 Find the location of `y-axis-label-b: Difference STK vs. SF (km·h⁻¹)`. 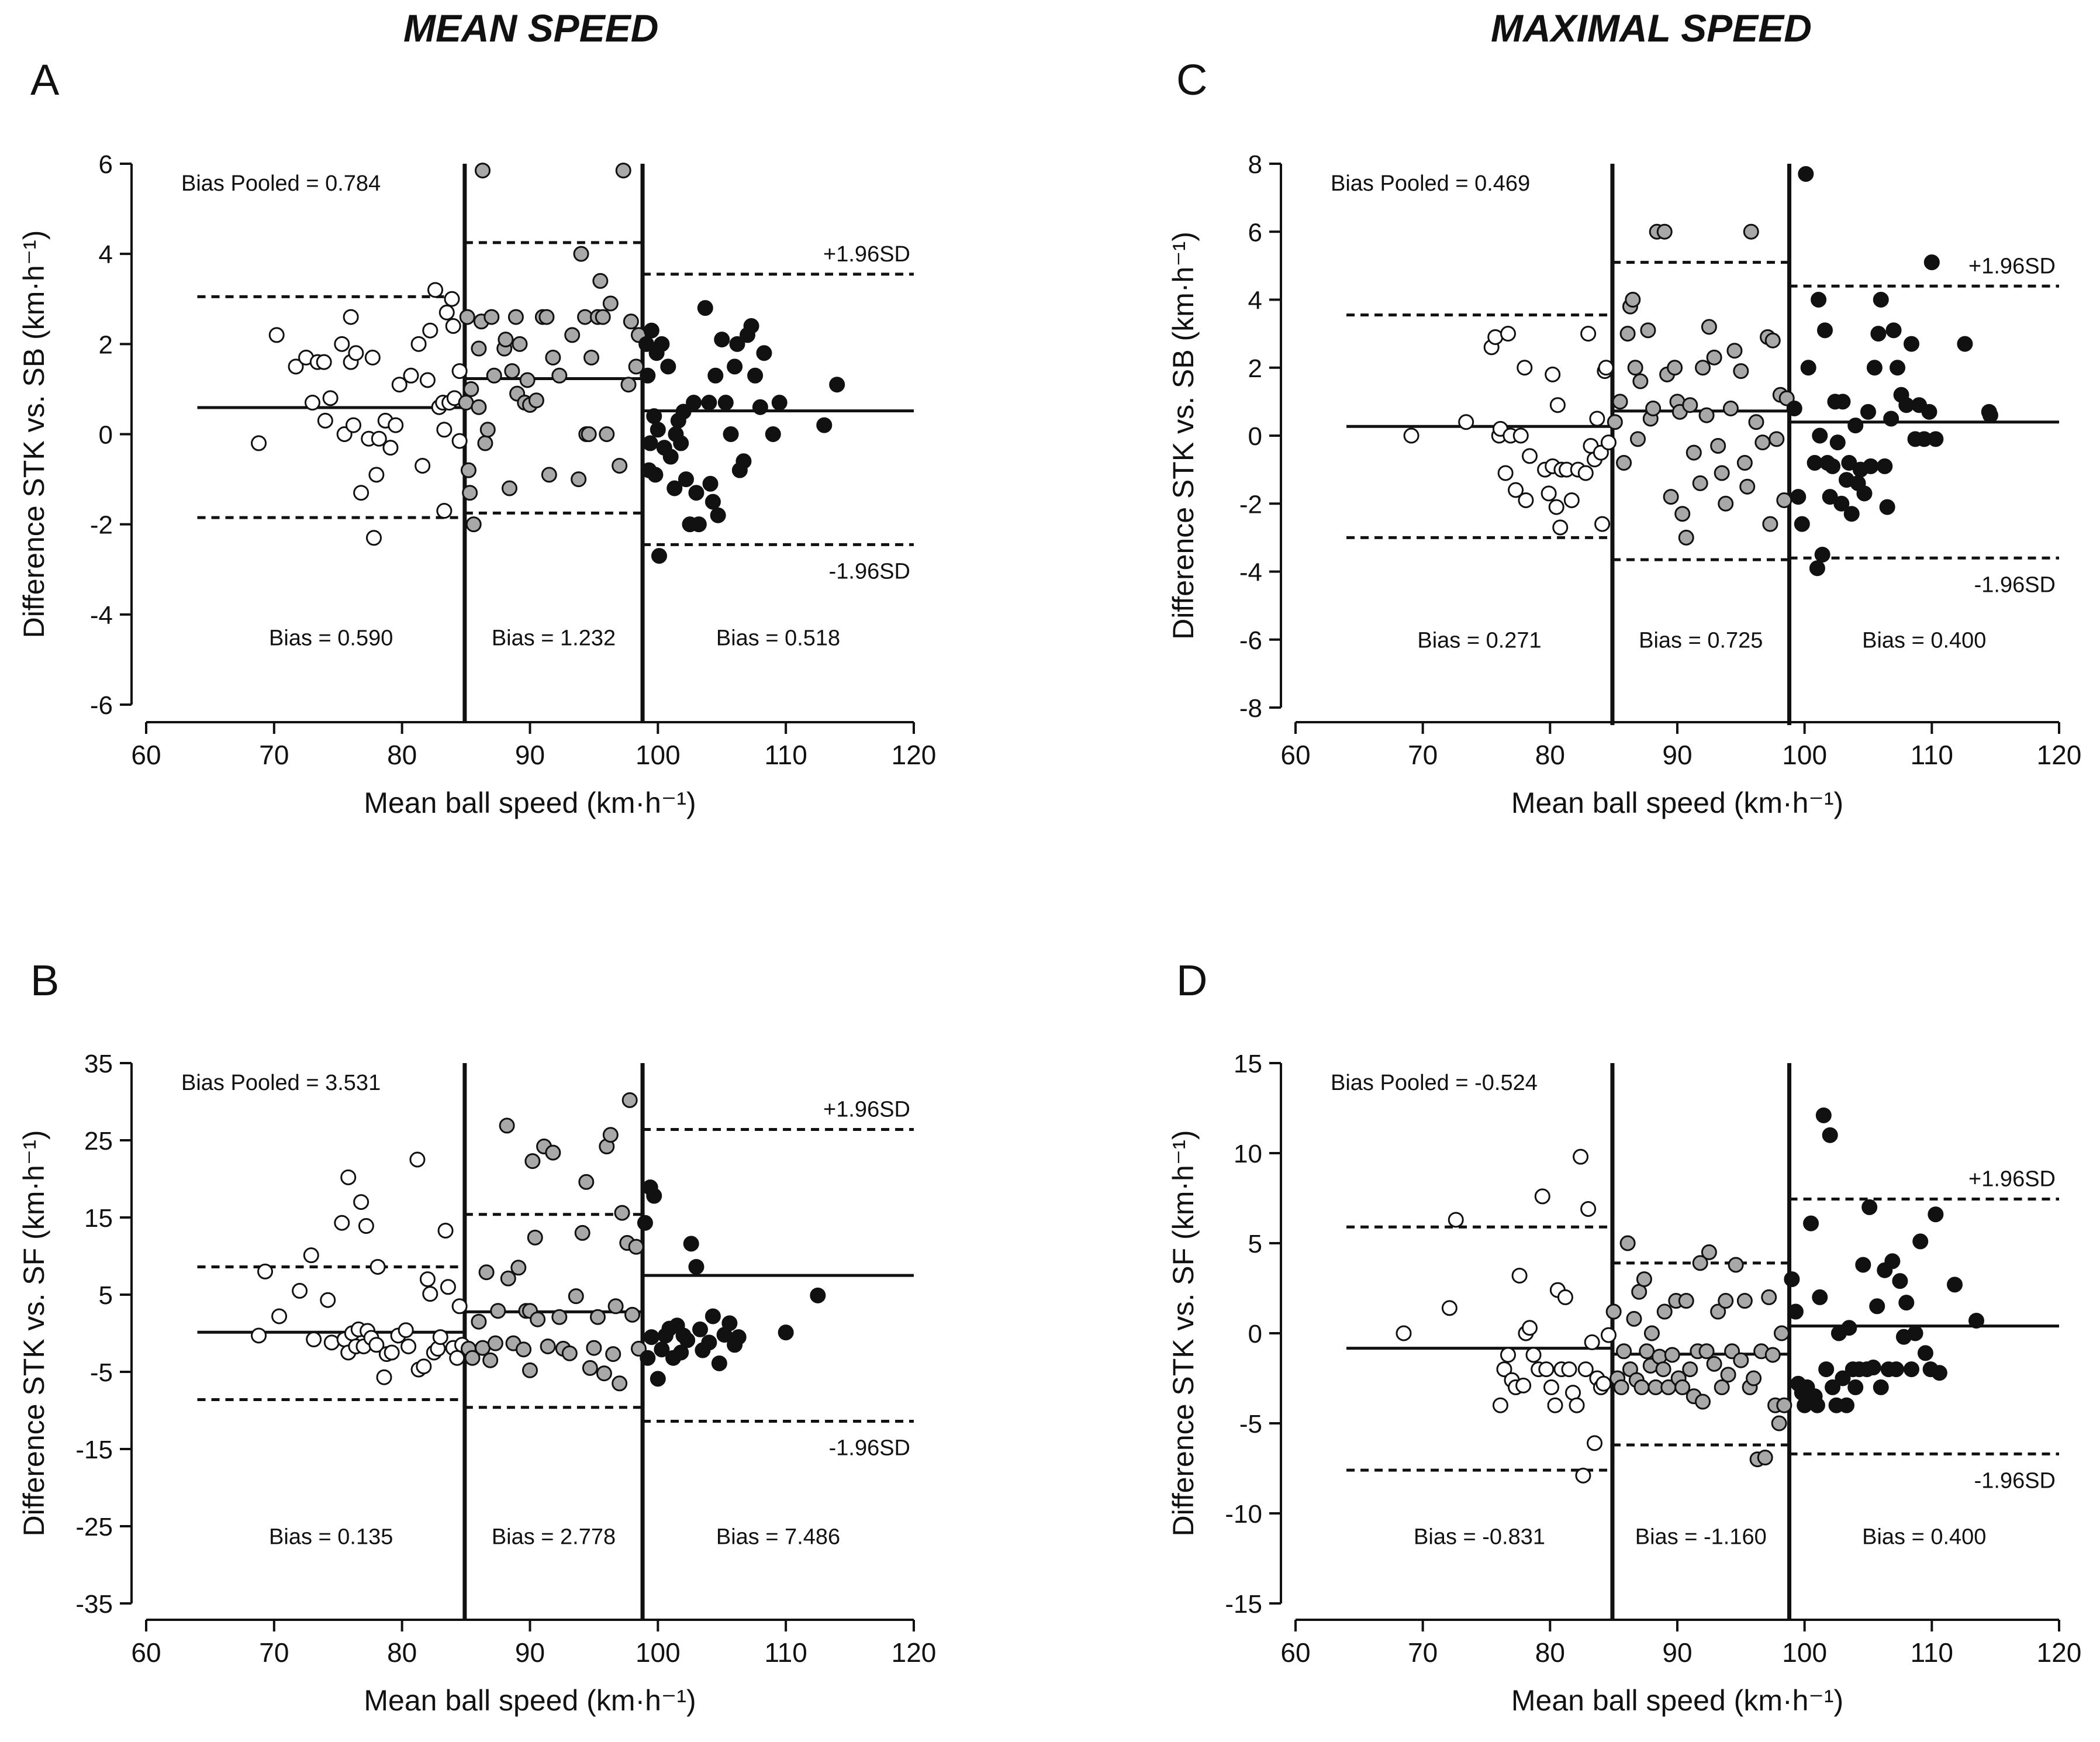

y-axis-label-b: Difference STK vs. SF (km·h⁻¹) is located at coordinates (34, 1333).